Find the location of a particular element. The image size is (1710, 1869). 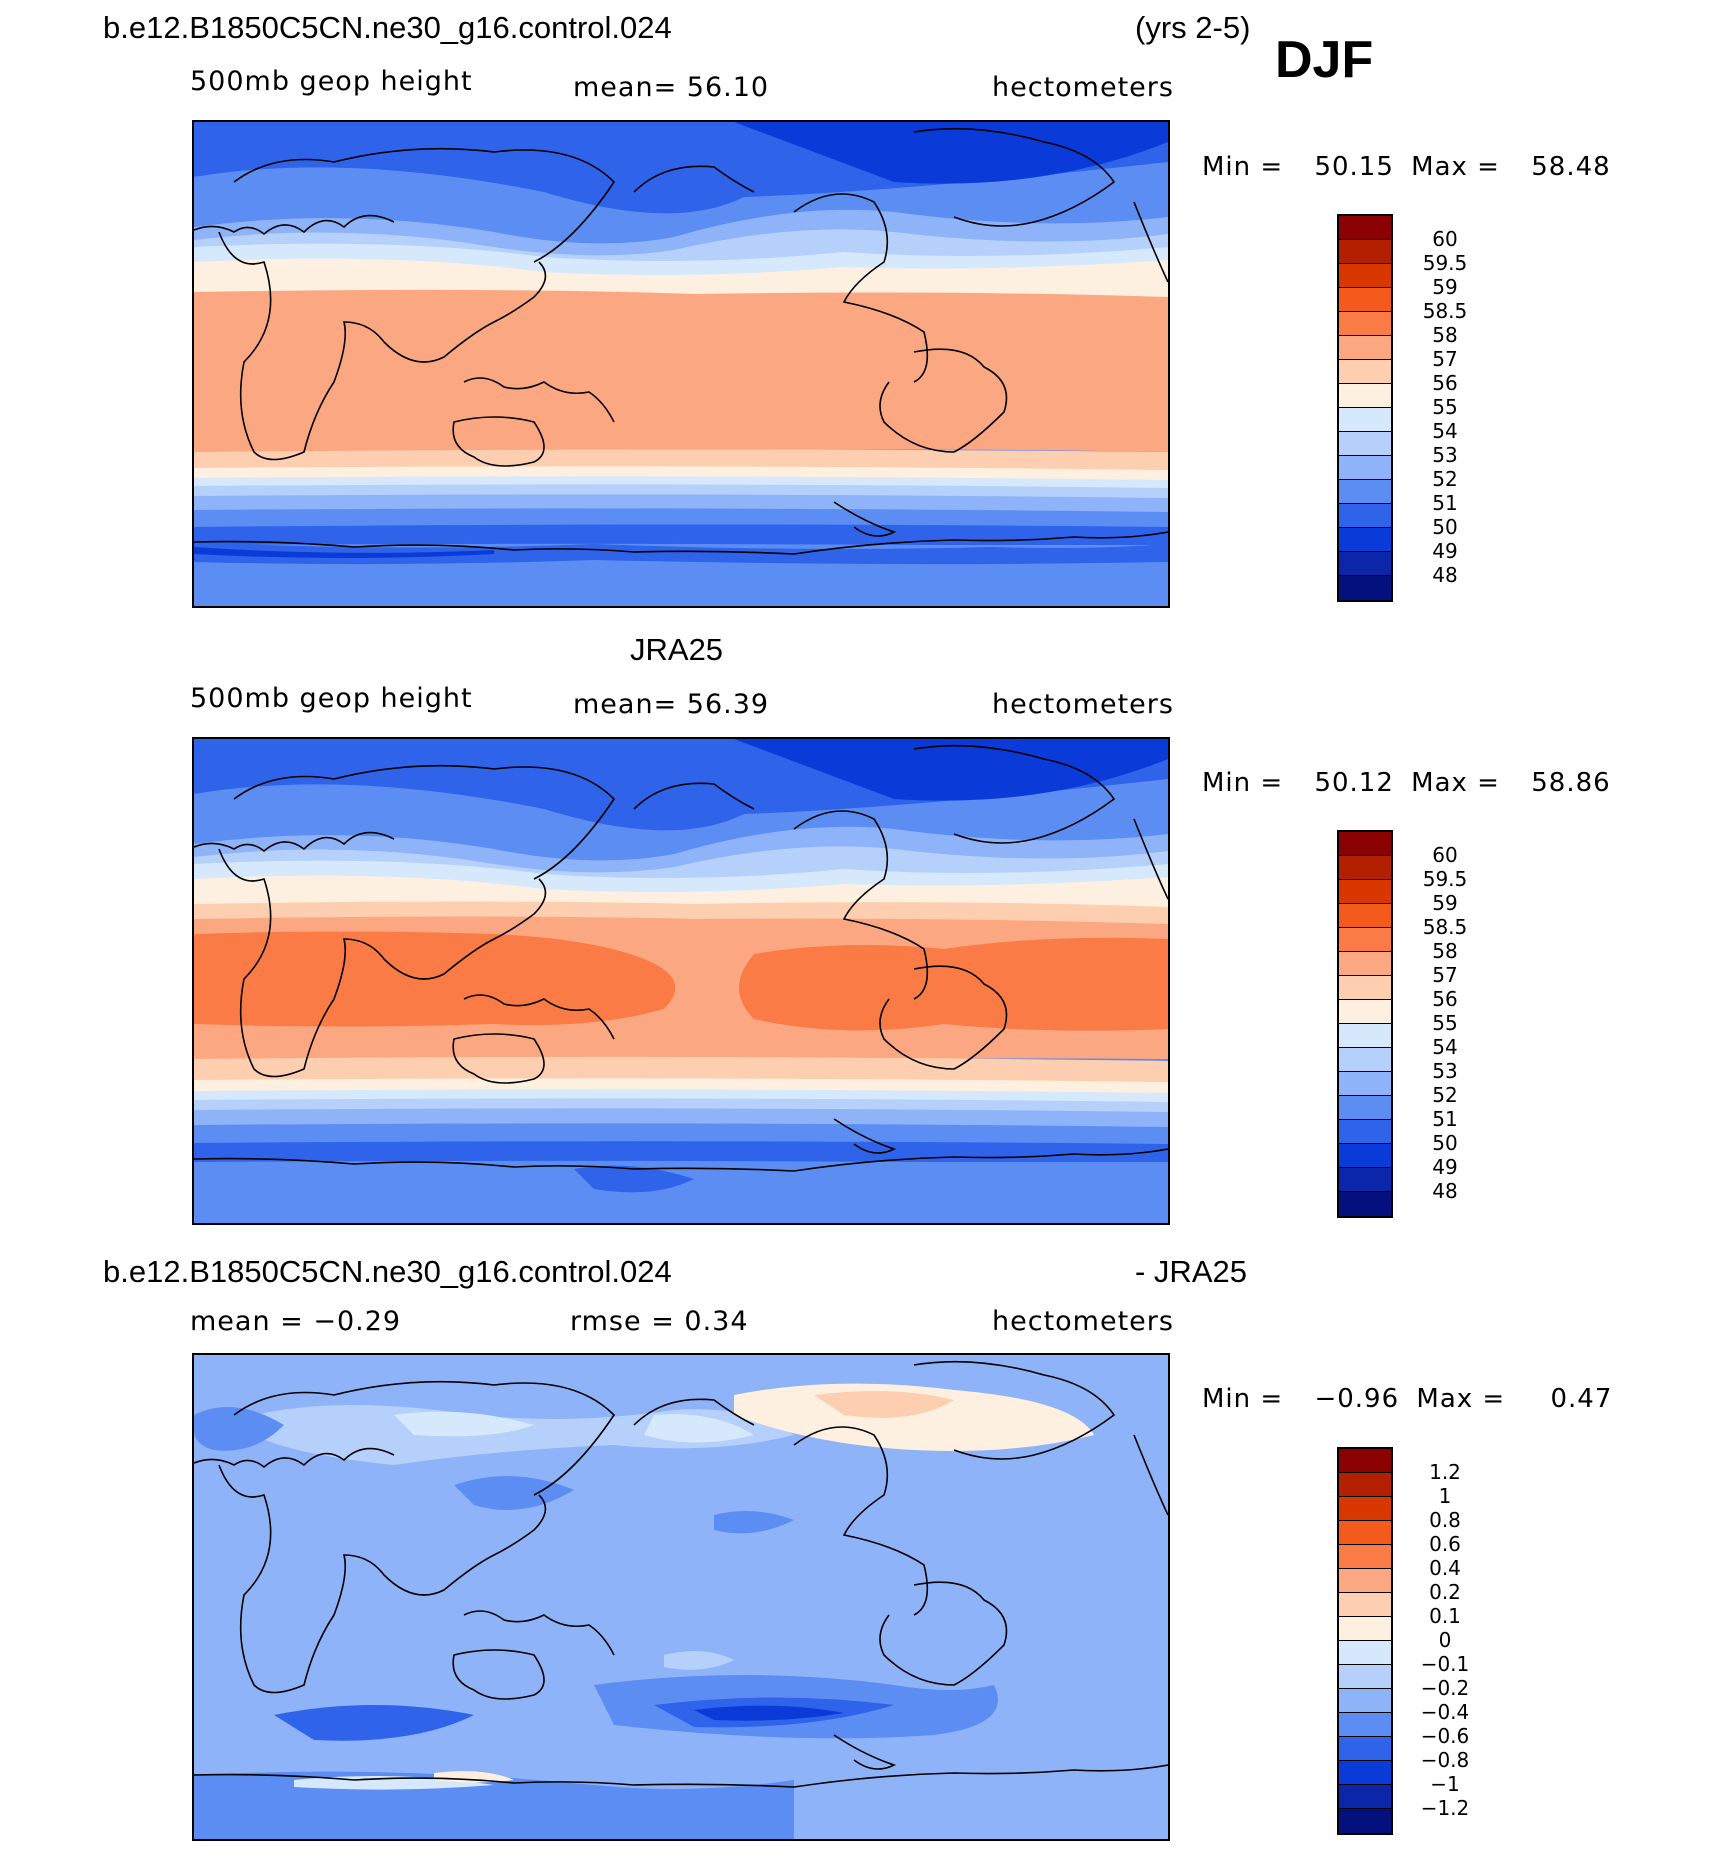

panel3-cb-label: −1.2 is located at coordinates (1445, 1808).